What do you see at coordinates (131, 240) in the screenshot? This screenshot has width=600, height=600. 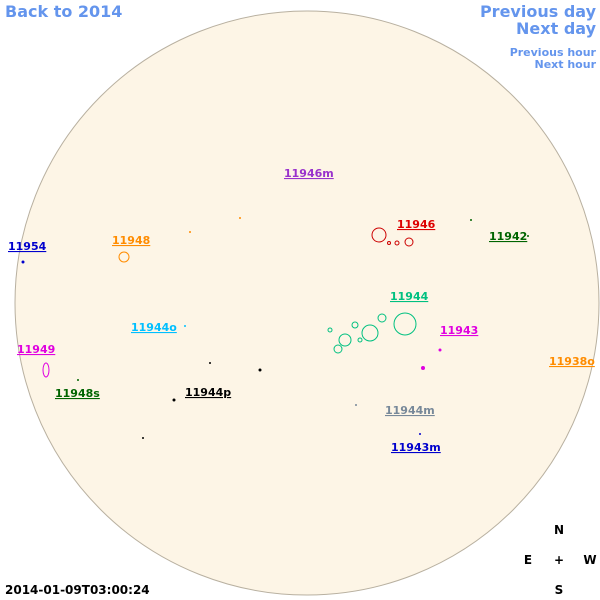 I see `region-label: 11948` at bounding box center [131, 240].